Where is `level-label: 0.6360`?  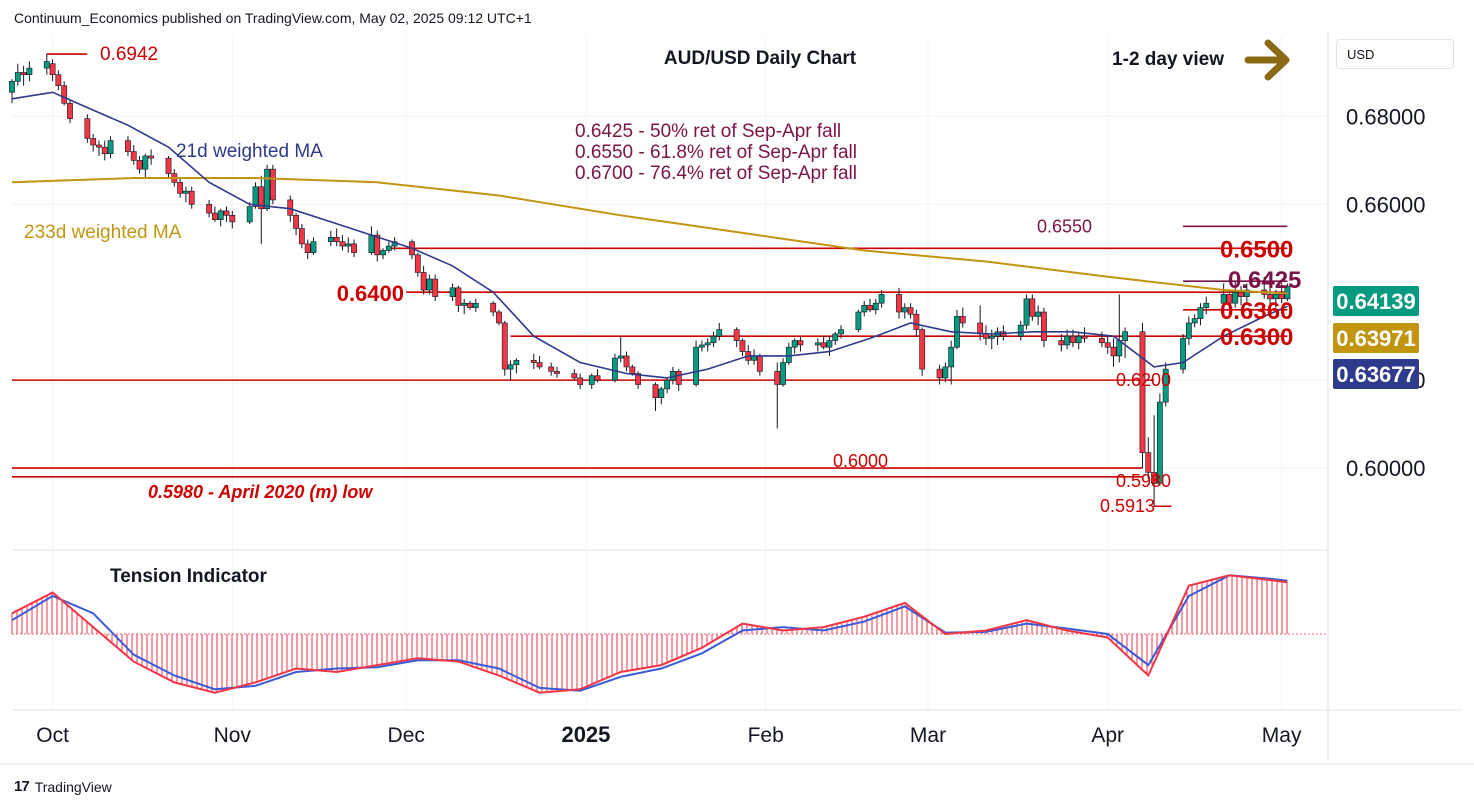
level-label: 0.6360 is located at coordinates (1256, 311).